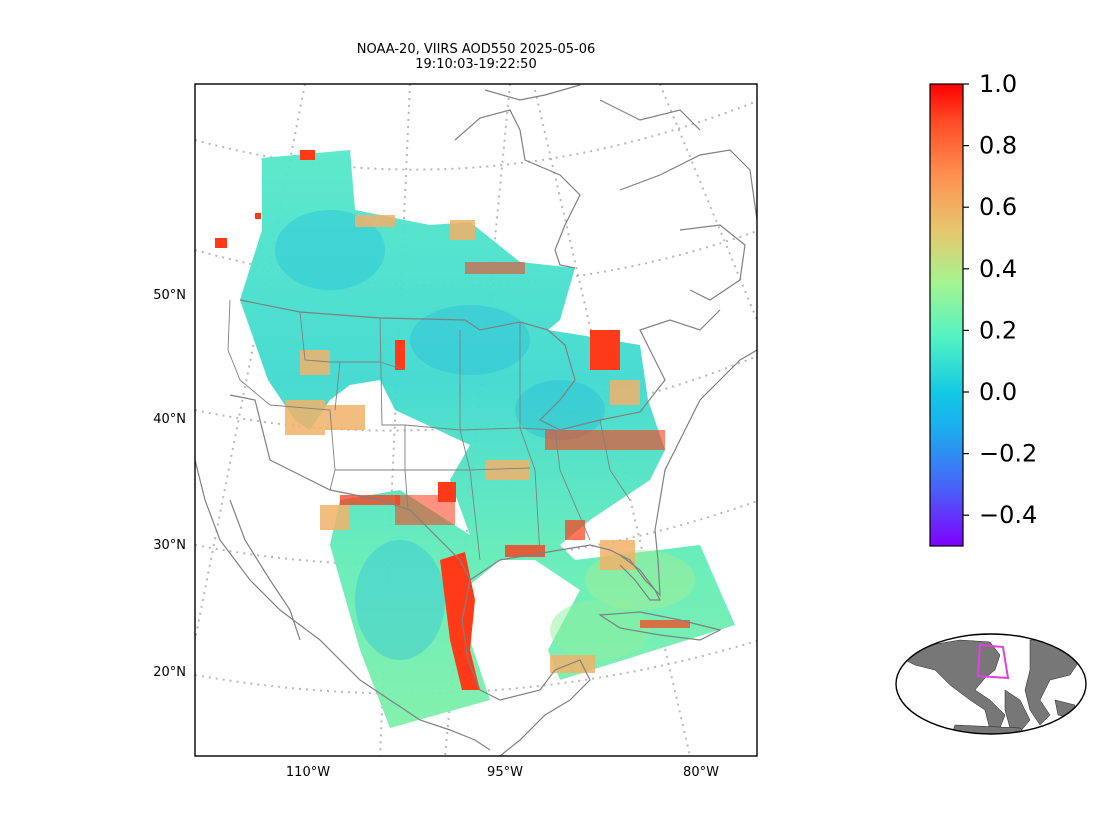  What do you see at coordinates (1008, 454) in the screenshot?
I see `colorbar-tick-label: −0.2` at bounding box center [1008, 454].